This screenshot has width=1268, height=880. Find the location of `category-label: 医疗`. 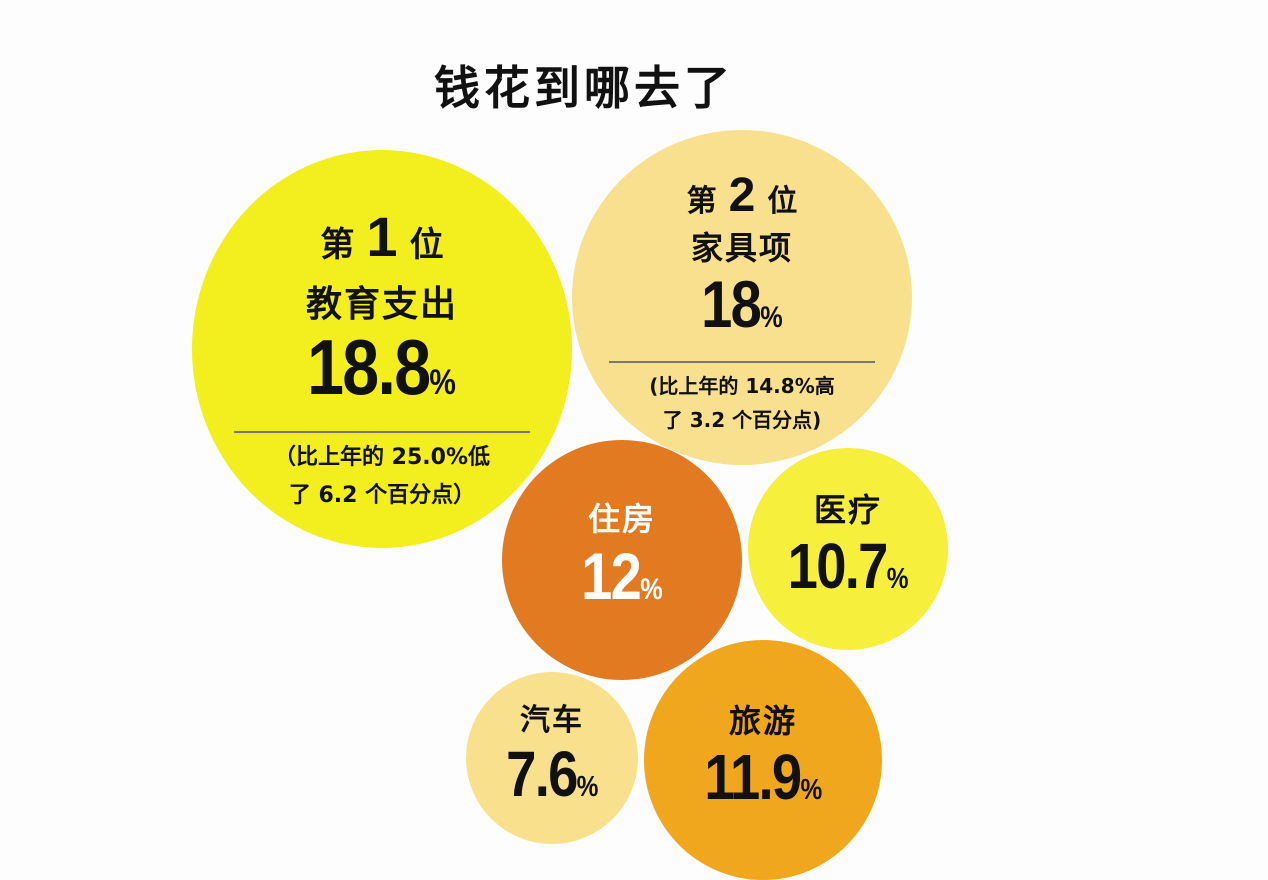

category-label: 医疗 is located at coordinates (847, 509).